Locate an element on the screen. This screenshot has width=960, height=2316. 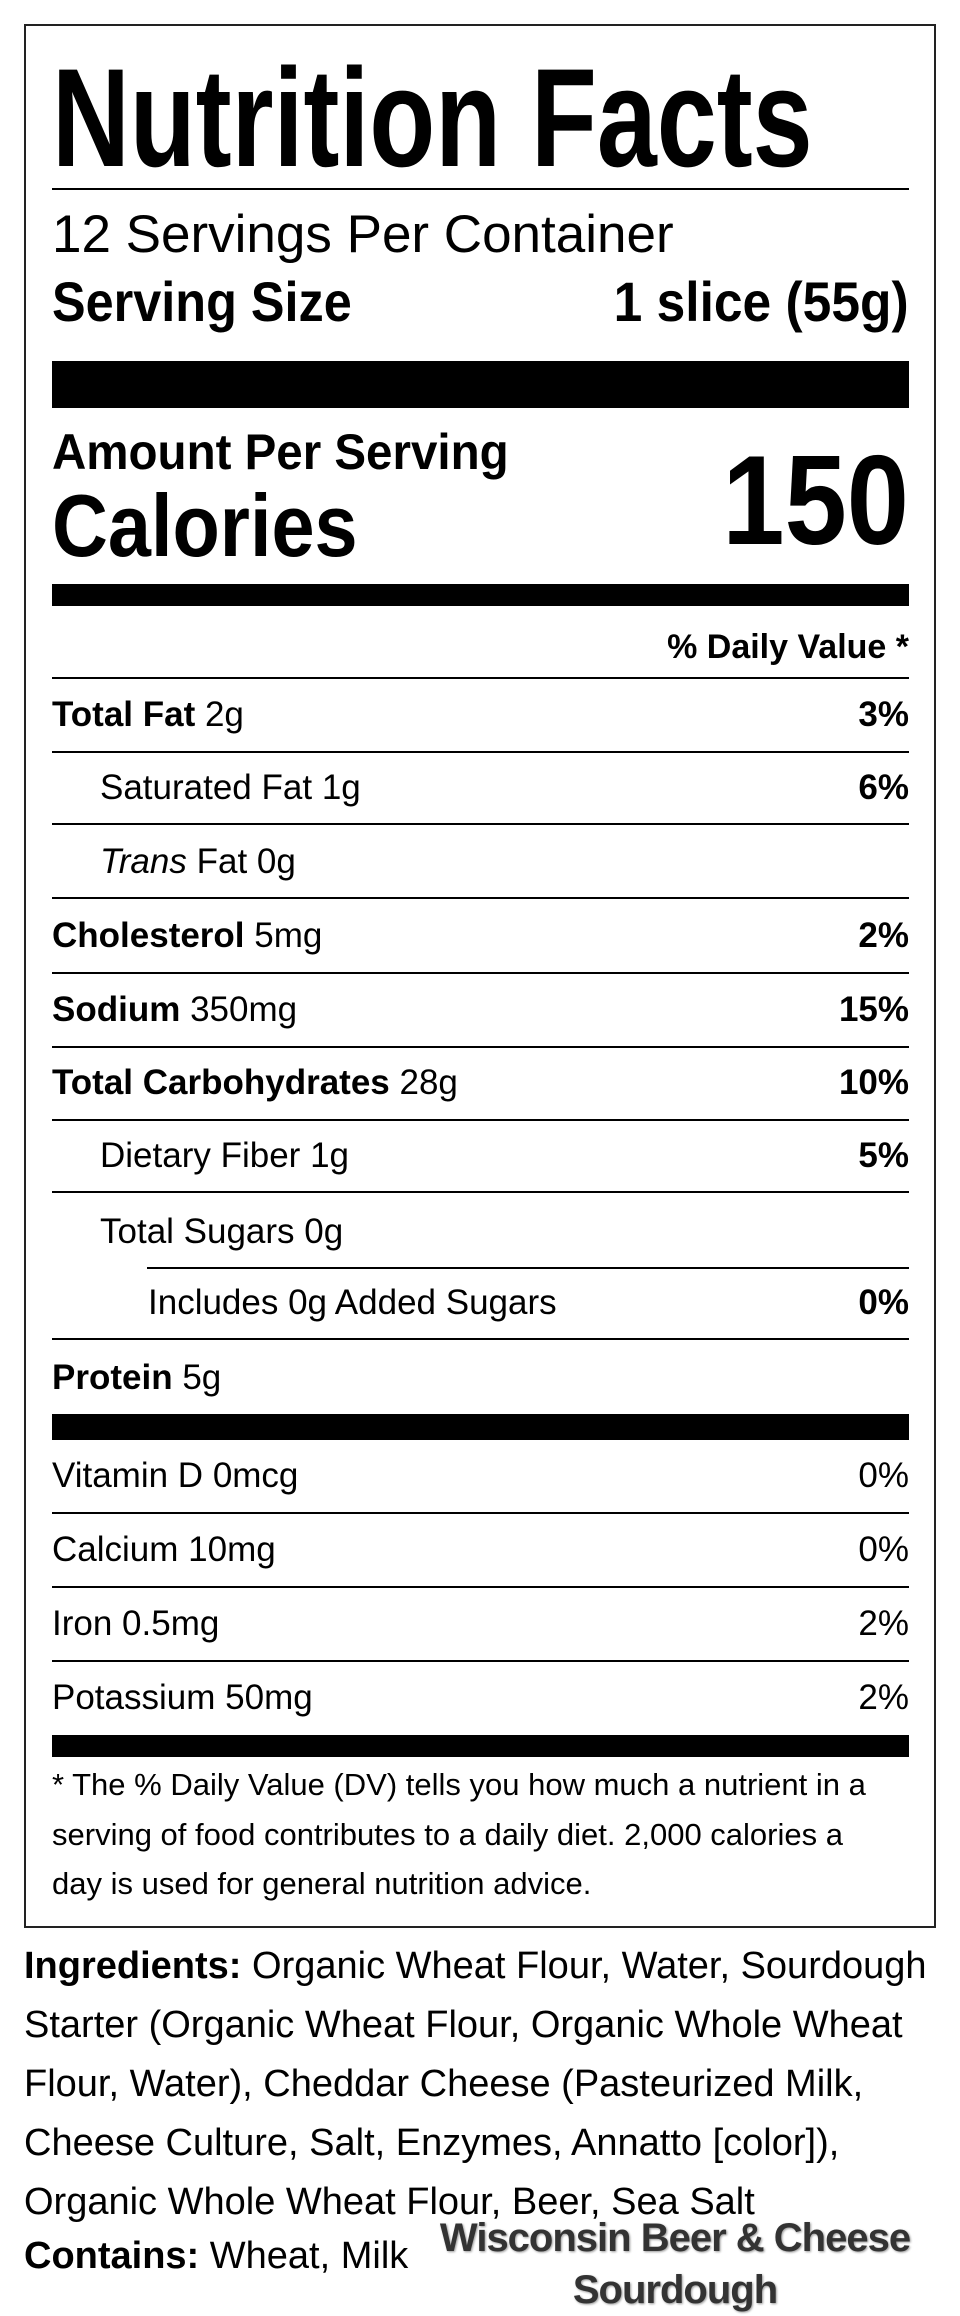
label-title-text: Nutrition Facts is located at coordinates (432, 117).